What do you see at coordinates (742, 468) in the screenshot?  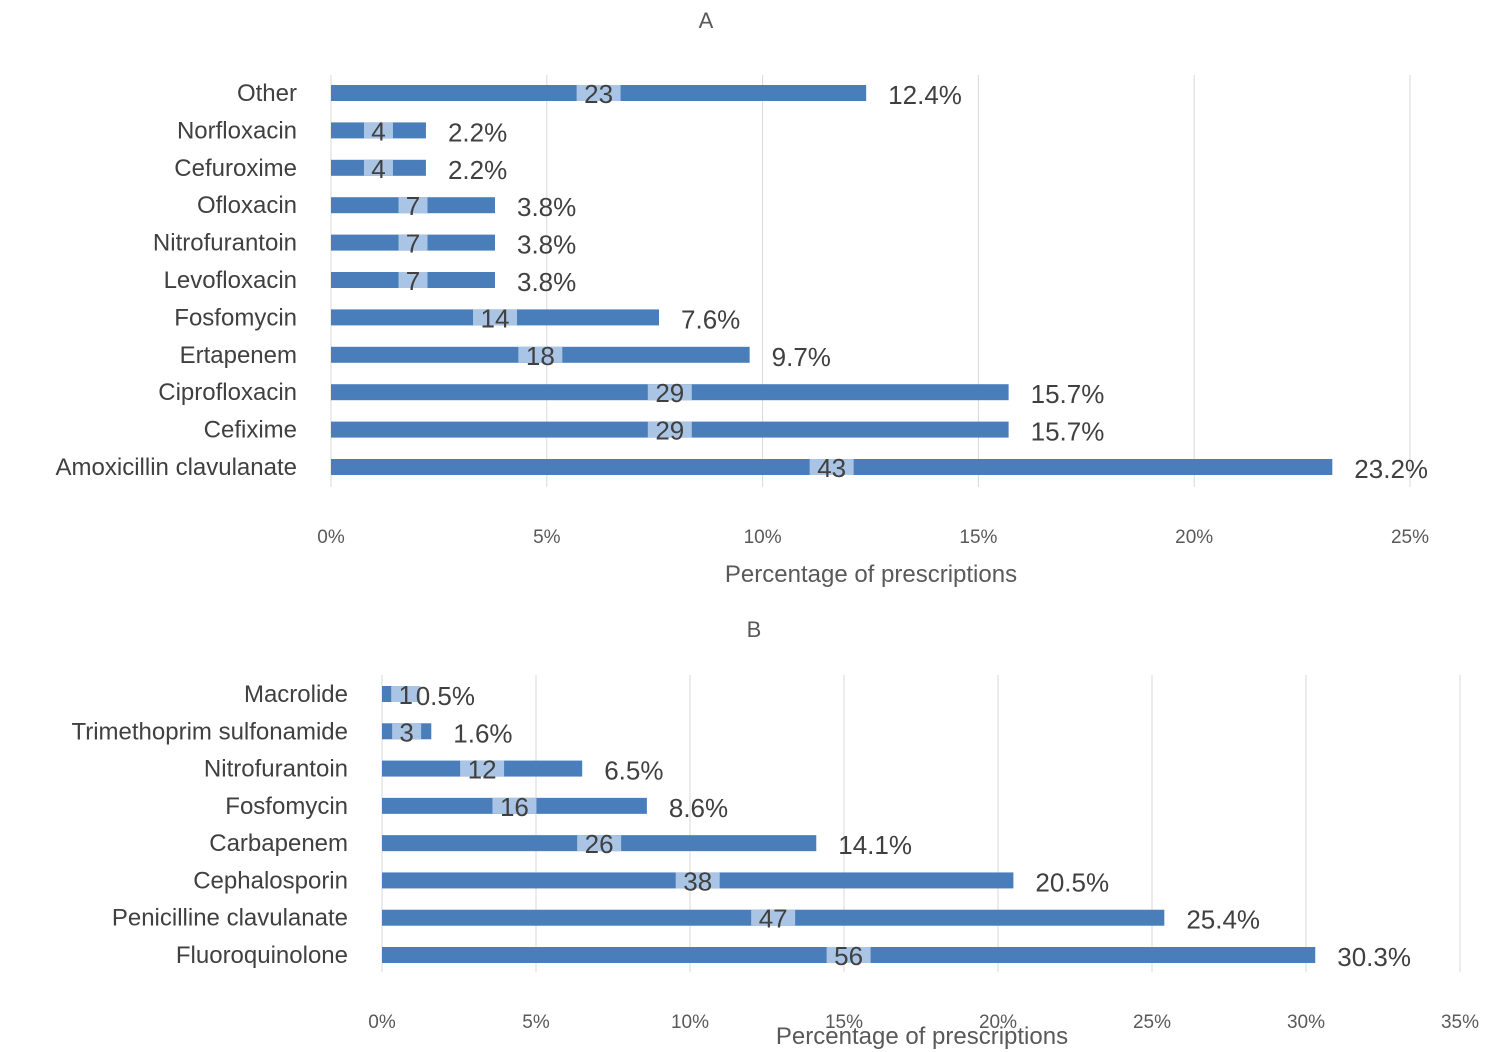 I see `bar-row: Amoxicillin clavulanate 43 23.2%` at bounding box center [742, 468].